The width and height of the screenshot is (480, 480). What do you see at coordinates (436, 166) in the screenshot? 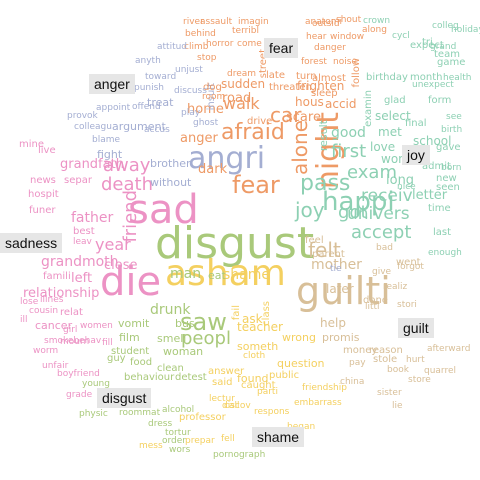
I see `word-admit: admit` at bounding box center [436, 166].